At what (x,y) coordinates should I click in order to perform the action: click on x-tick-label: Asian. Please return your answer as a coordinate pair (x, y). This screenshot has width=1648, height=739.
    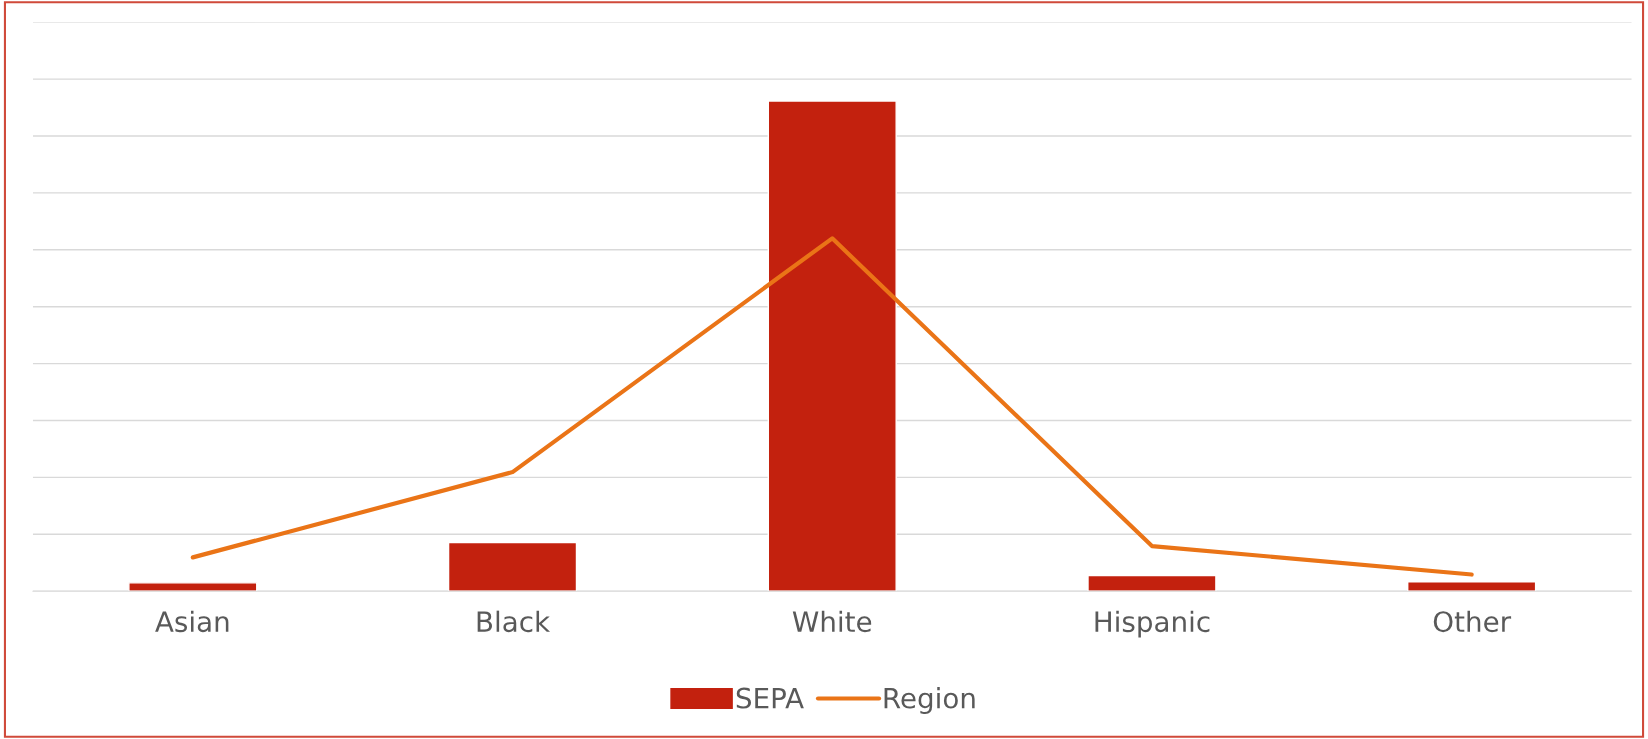
    Looking at the image, I should click on (192, 621).